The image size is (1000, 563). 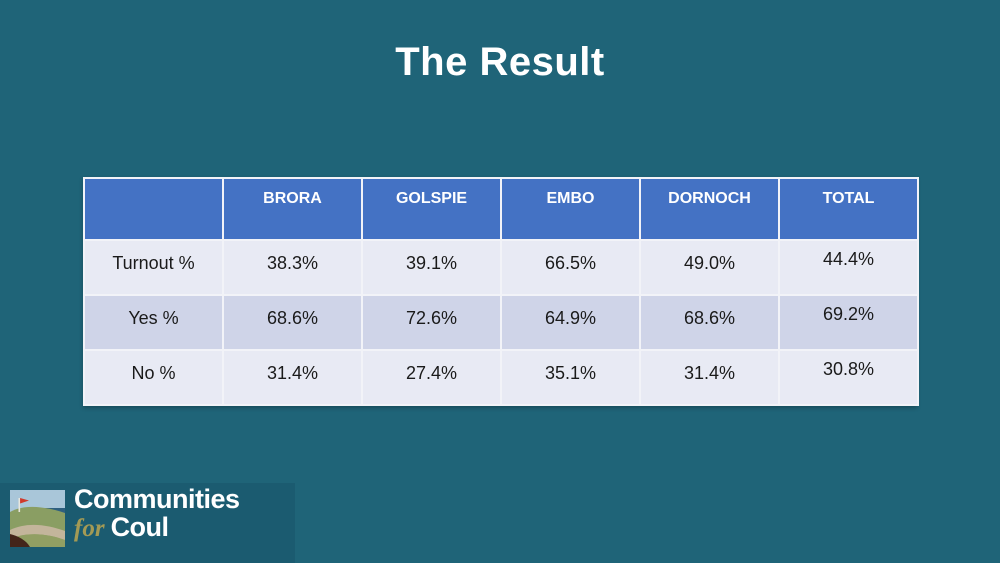 What do you see at coordinates (500, 62) in the screenshot?
I see `page-title: The Result` at bounding box center [500, 62].